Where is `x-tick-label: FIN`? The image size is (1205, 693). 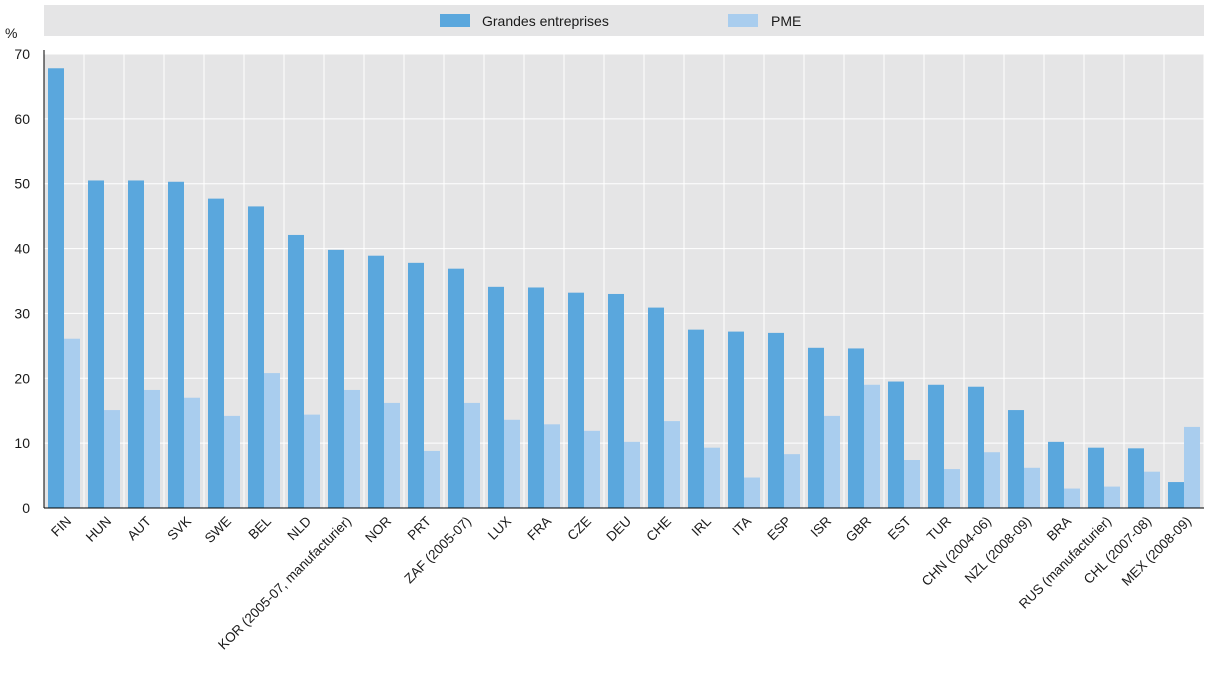
x-tick-label: FIN is located at coordinates (61, 527).